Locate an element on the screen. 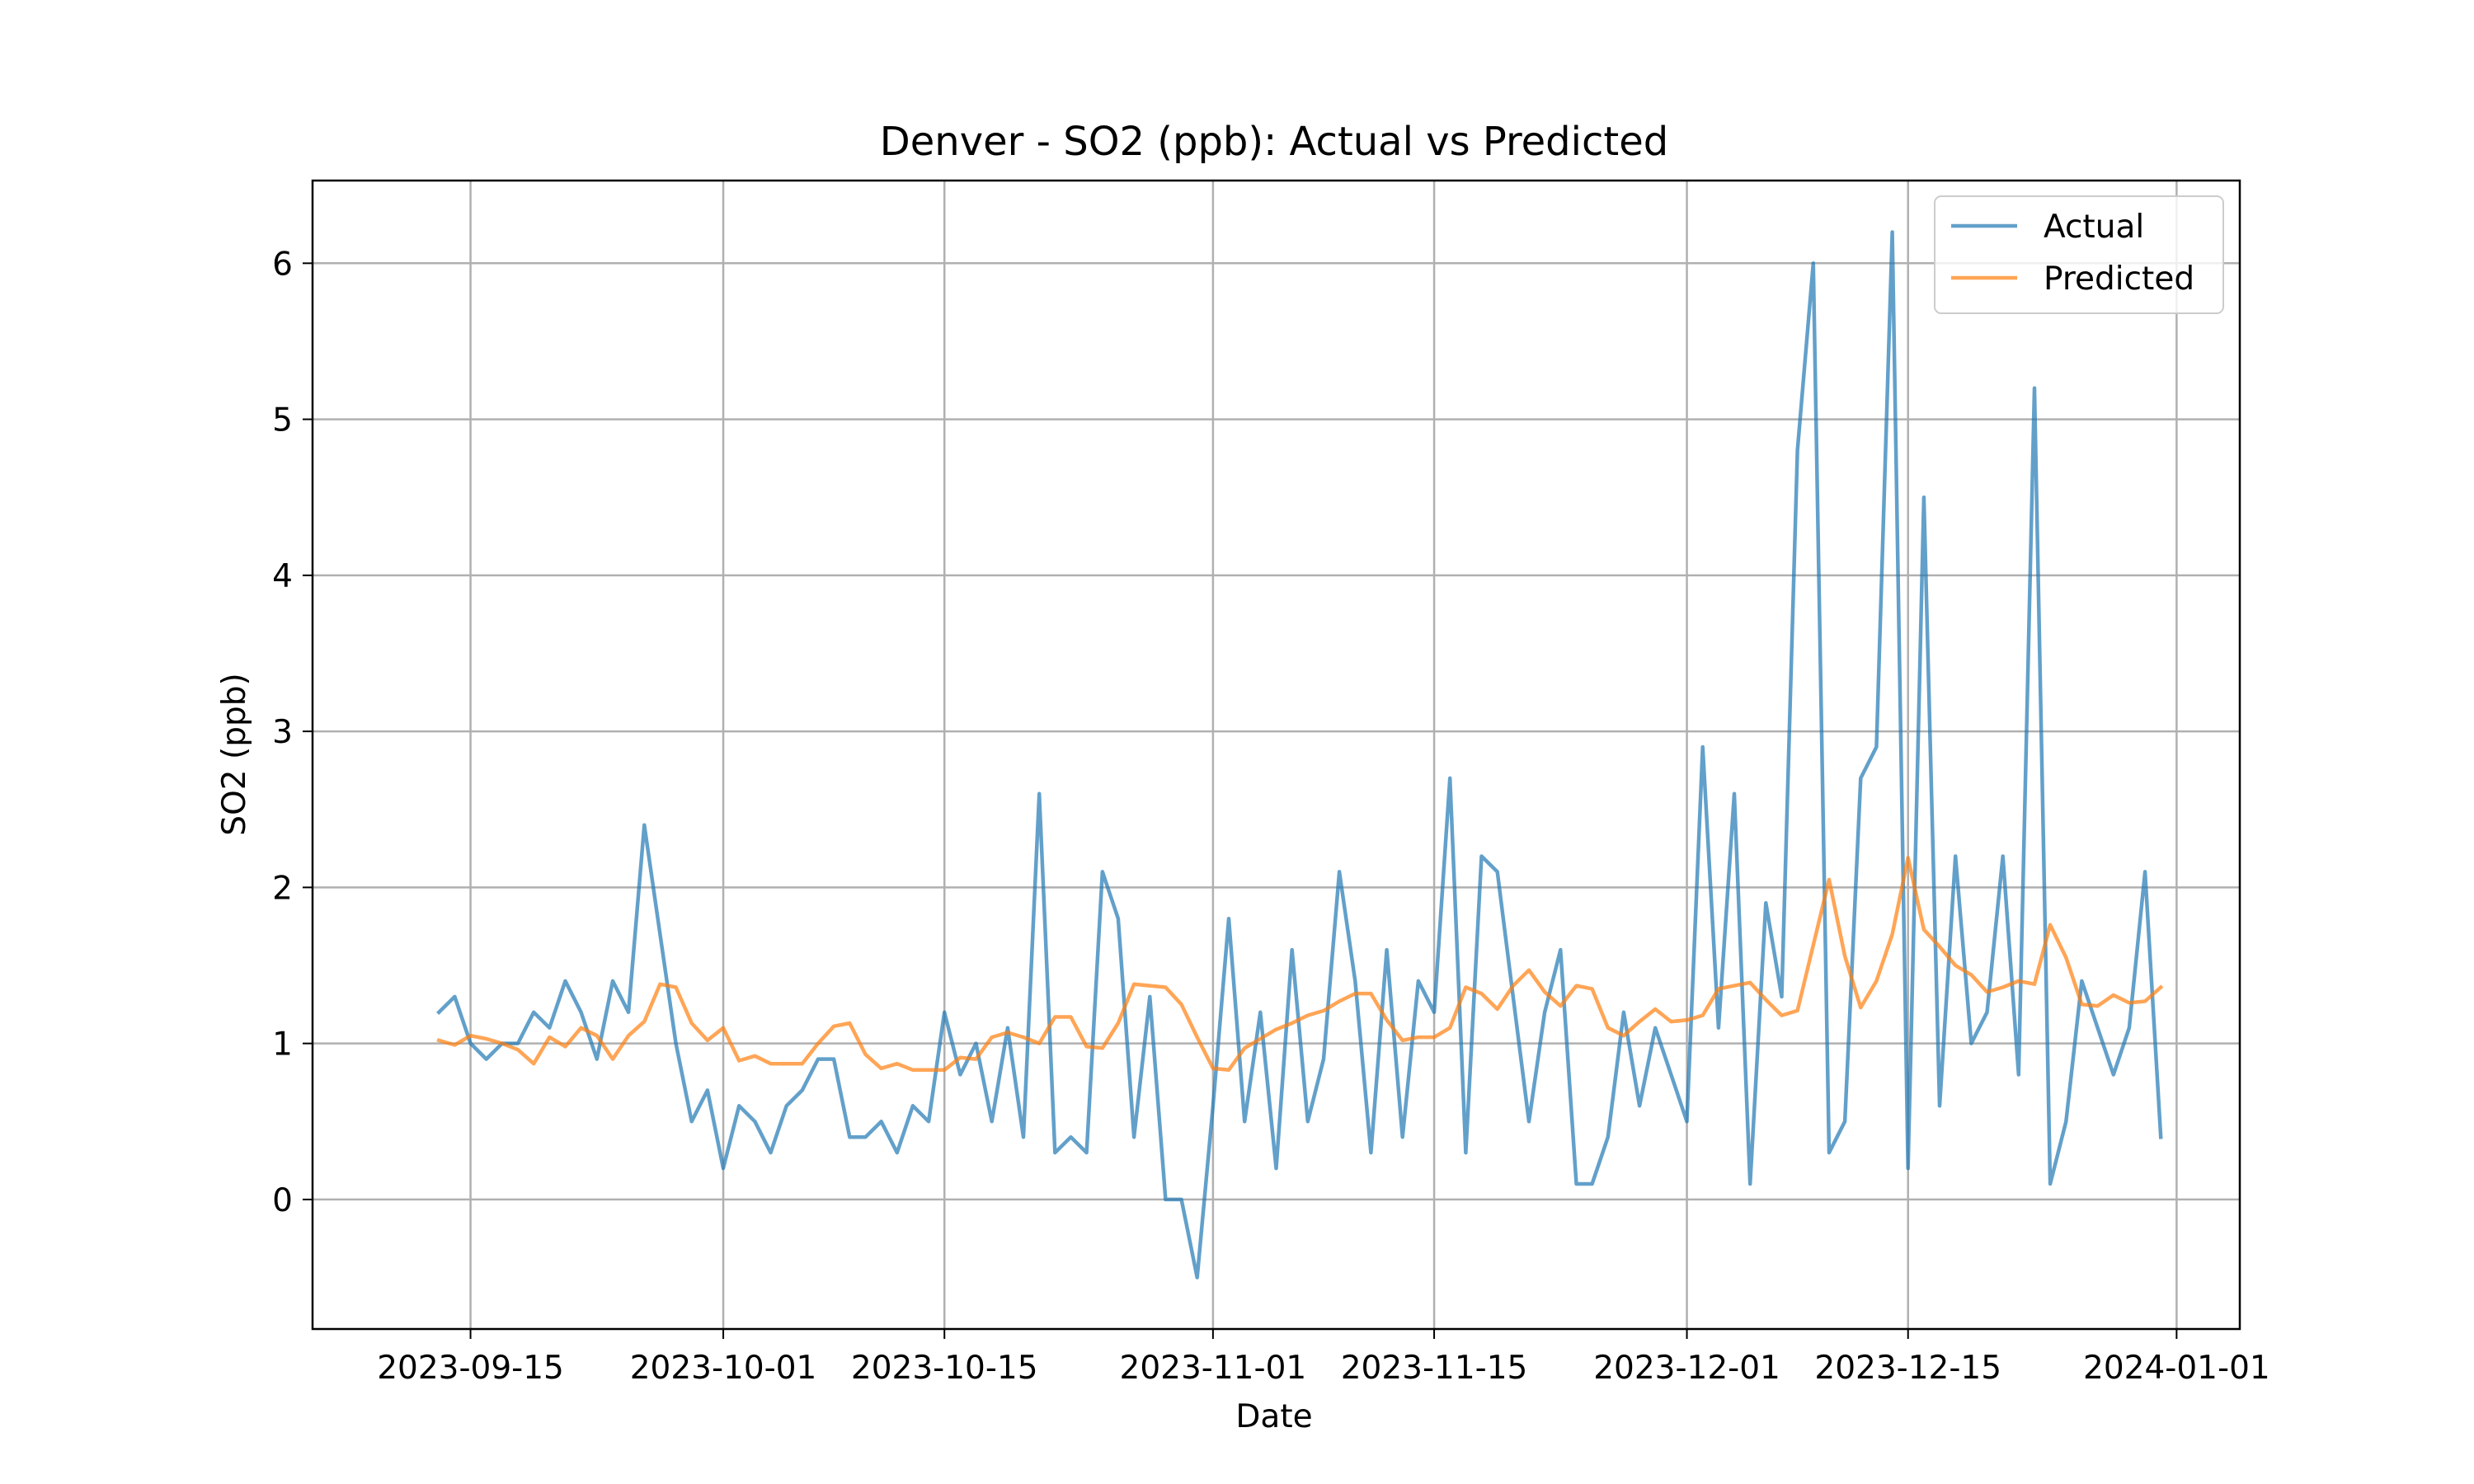  legend-label-predicted: Predicted is located at coordinates (2119, 279).